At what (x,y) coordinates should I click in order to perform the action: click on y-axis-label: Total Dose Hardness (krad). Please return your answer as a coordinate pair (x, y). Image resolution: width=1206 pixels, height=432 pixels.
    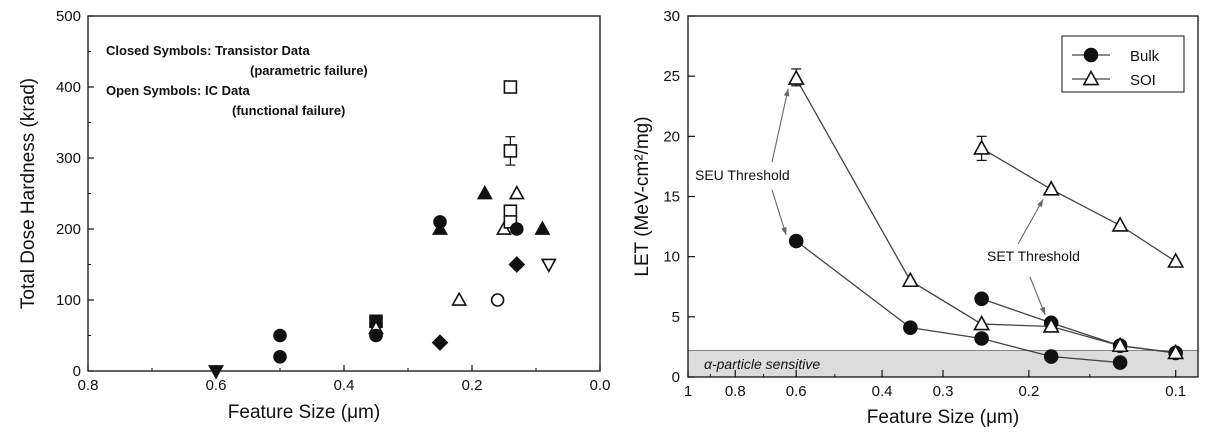
    Looking at the image, I should click on (28, 193).